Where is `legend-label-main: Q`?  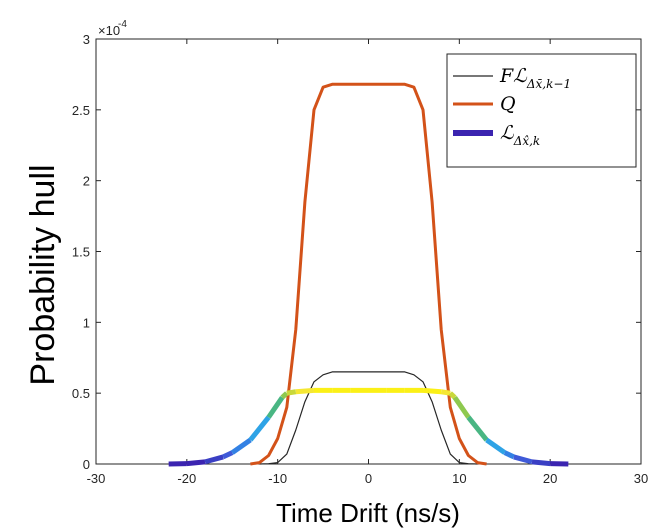 legend-label-main: Q is located at coordinates (508, 104).